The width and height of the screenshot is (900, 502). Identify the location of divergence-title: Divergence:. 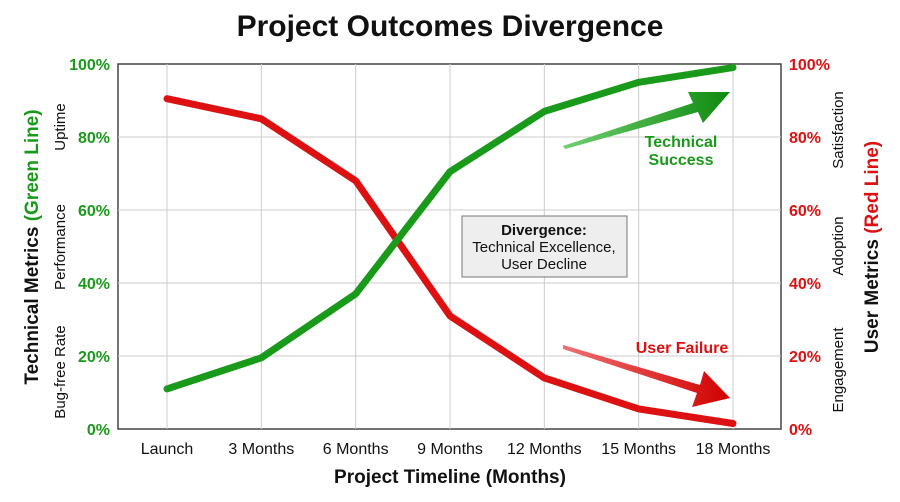
(544, 230).